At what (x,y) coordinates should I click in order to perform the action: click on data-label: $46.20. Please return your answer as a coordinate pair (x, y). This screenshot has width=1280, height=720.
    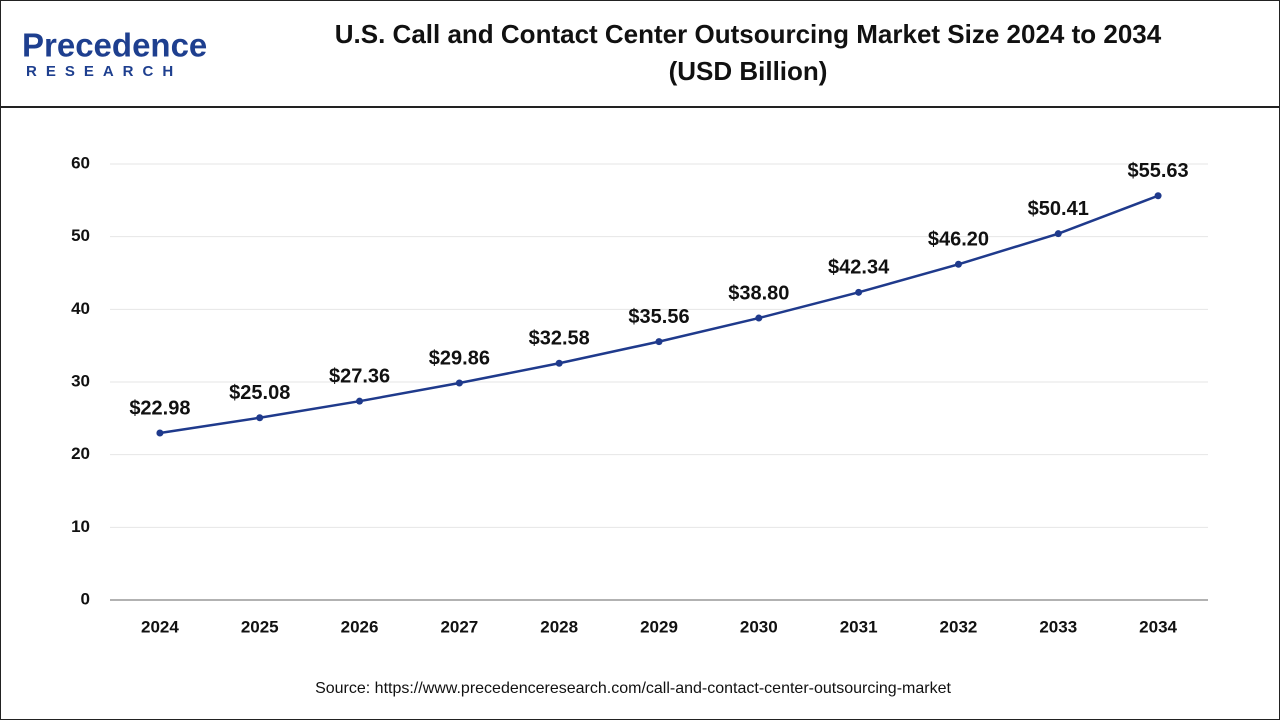
    Looking at the image, I should click on (958, 240).